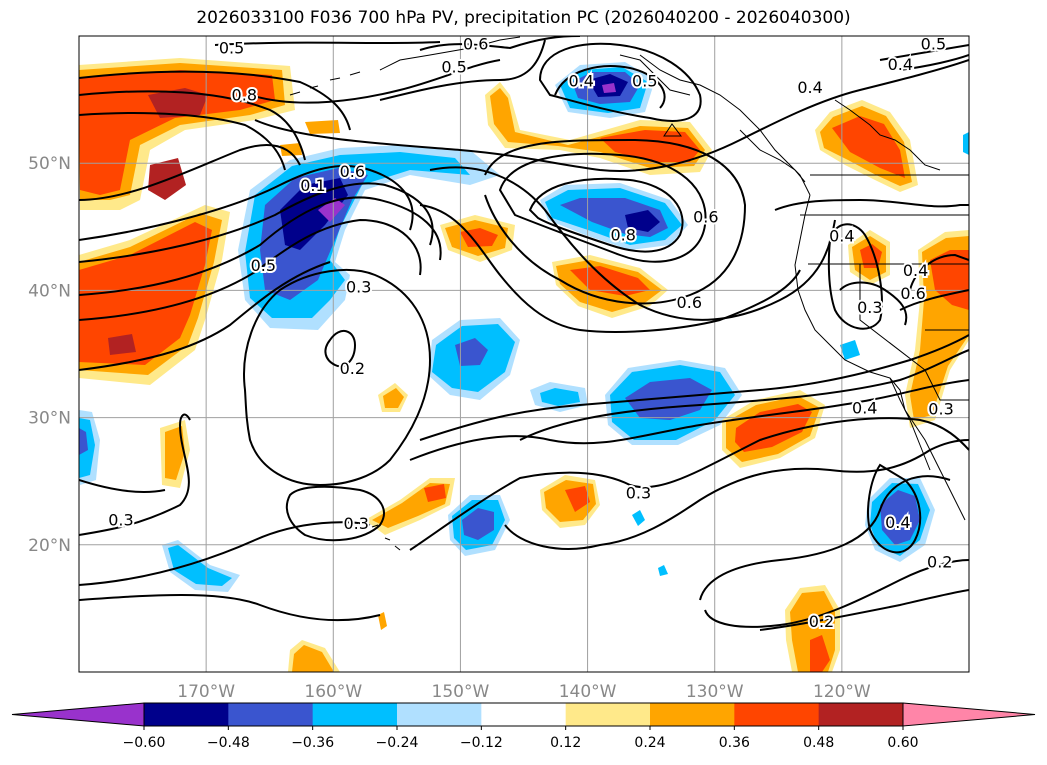  Describe the element at coordinates (312, 743) in the screenshot. I see `colorbar-tick-label: −0.36` at that location.